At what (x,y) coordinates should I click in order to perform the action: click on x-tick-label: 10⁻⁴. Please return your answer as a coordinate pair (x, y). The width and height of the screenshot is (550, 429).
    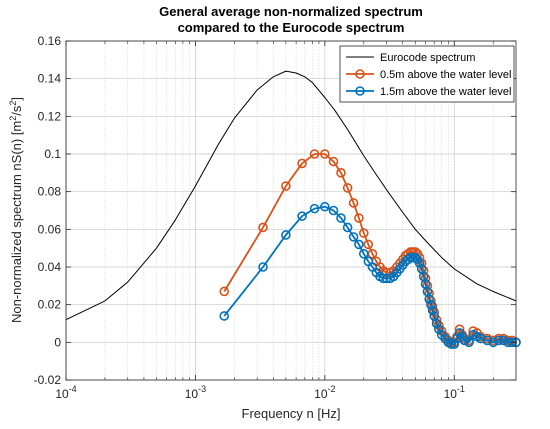
    Looking at the image, I should click on (65, 392).